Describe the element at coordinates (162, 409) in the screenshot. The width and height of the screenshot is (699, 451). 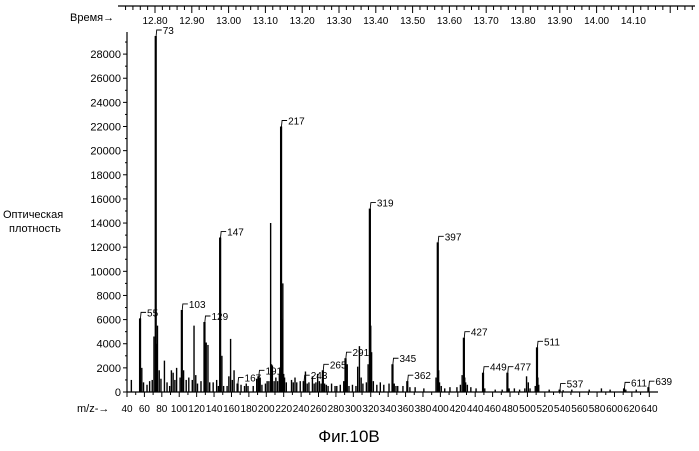
I see `x-tick-label: 80` at that location.